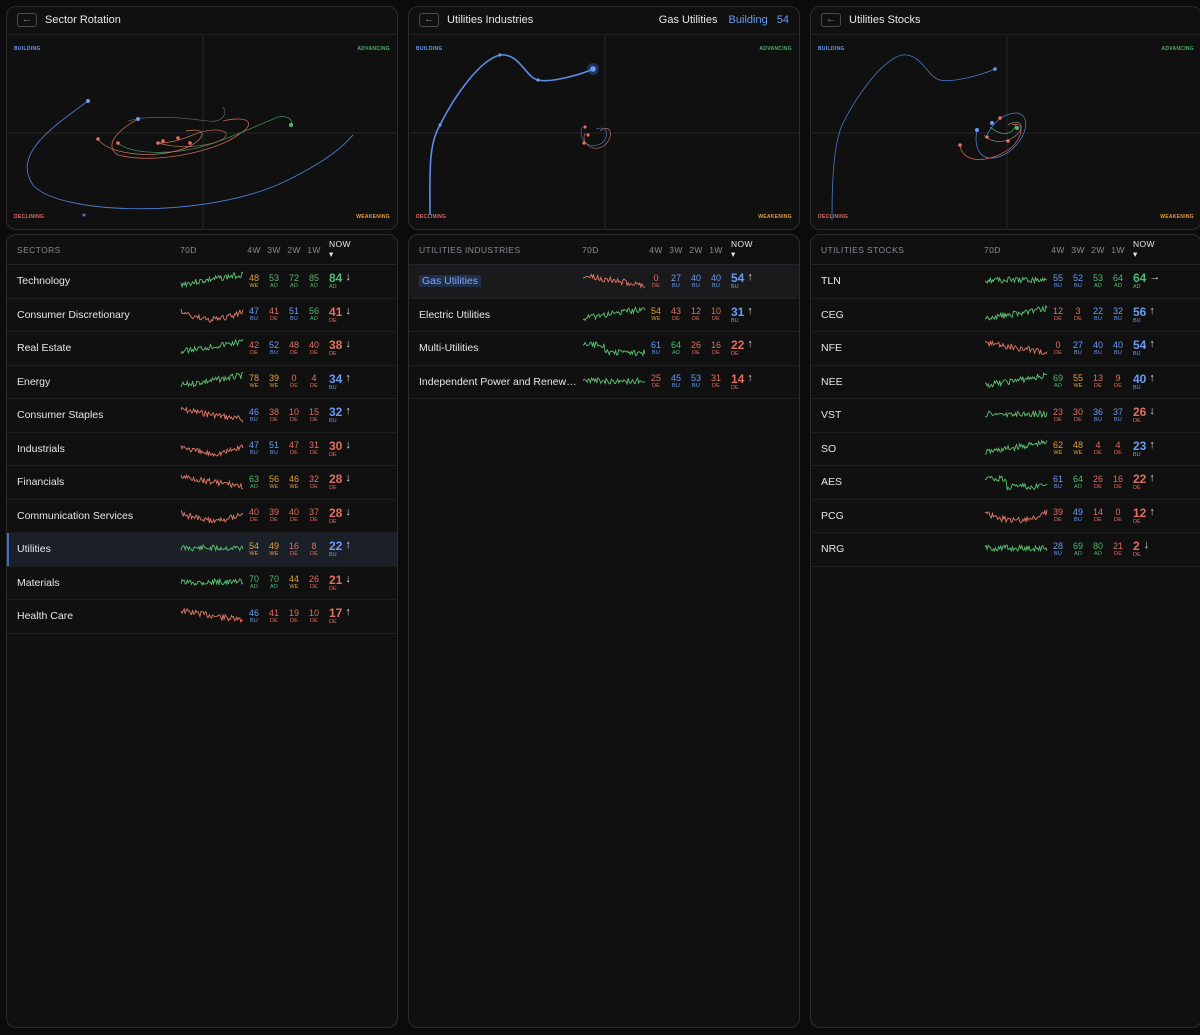  What do you see at coordinates (202, 449) in the screenshot?
I see `table-row: Industrials 47 BU 51 BU 47 DE 31 DE 30 DE ↓` at bounding box center [202, 449].